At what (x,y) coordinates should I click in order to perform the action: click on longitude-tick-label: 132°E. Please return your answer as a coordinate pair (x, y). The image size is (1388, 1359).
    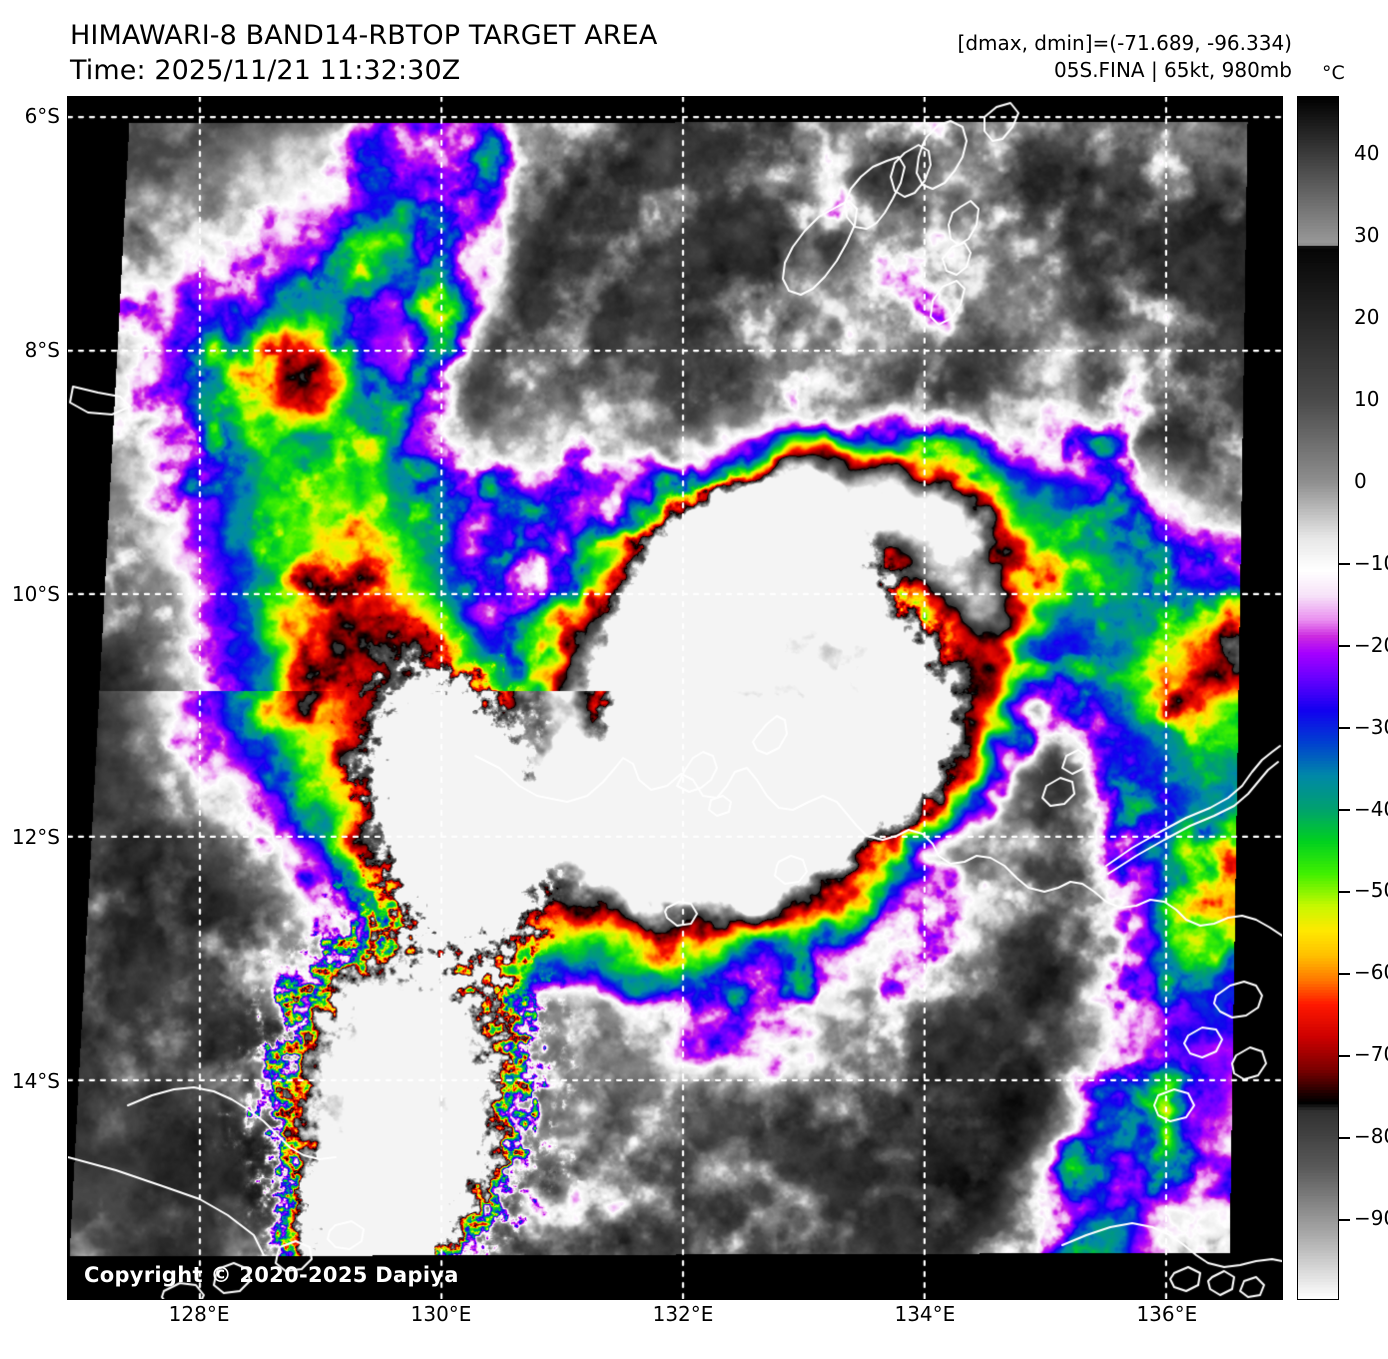
    Looking at the image, I should click on (683, 1314).